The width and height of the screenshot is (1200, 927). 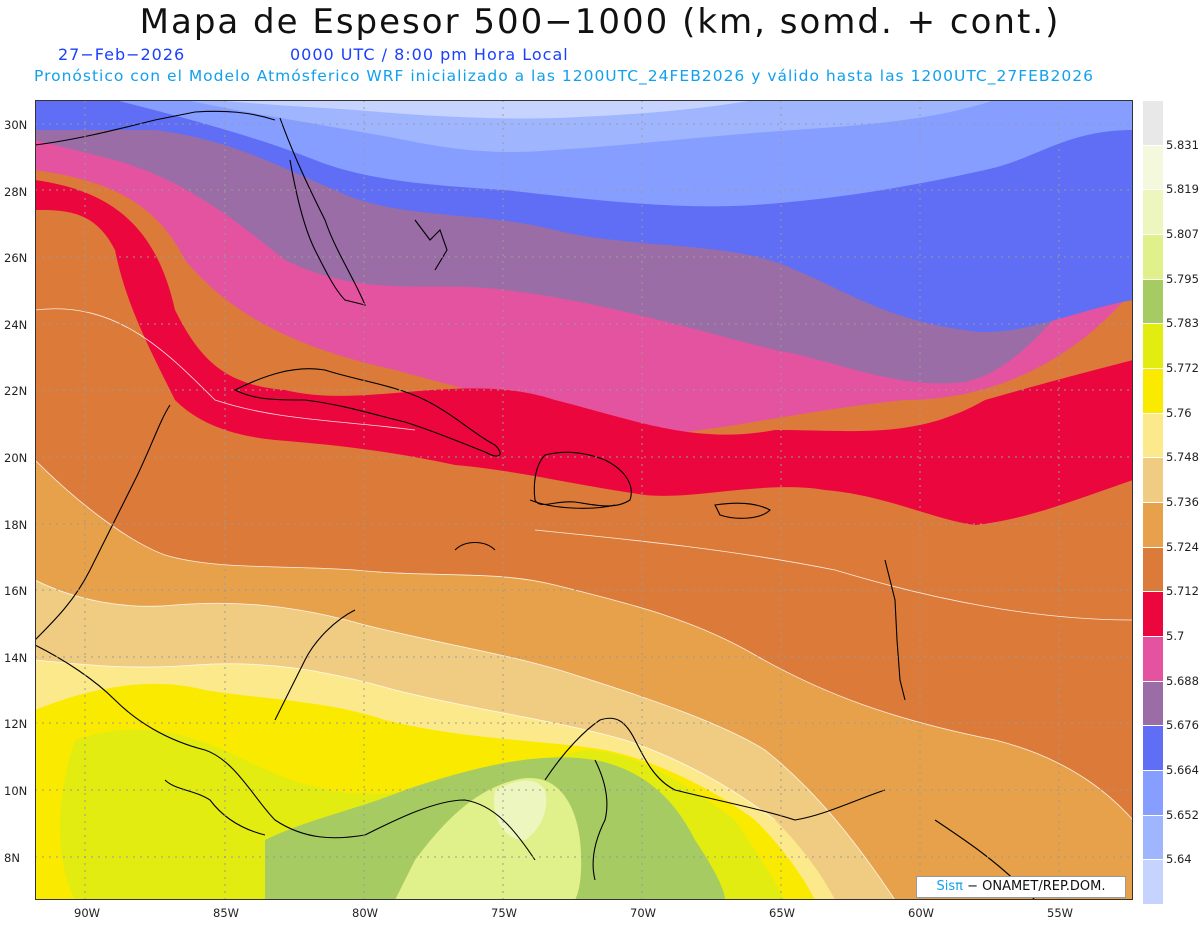 I want to click on latitude-label: 18N, so click(x=16, y=524).